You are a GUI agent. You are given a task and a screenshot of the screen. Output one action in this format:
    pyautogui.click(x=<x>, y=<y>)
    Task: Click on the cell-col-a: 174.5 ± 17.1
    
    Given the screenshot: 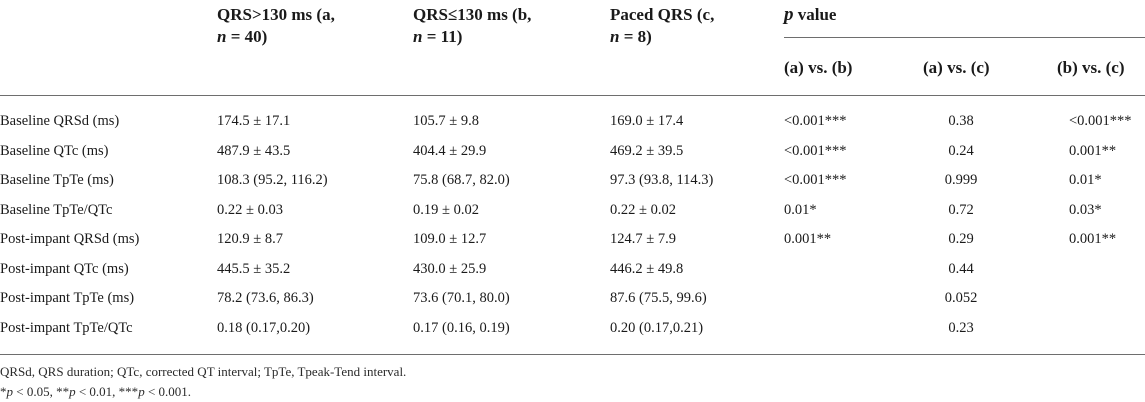 What is the action you would take?
    pyautogui.click(x=254, y=121)
    